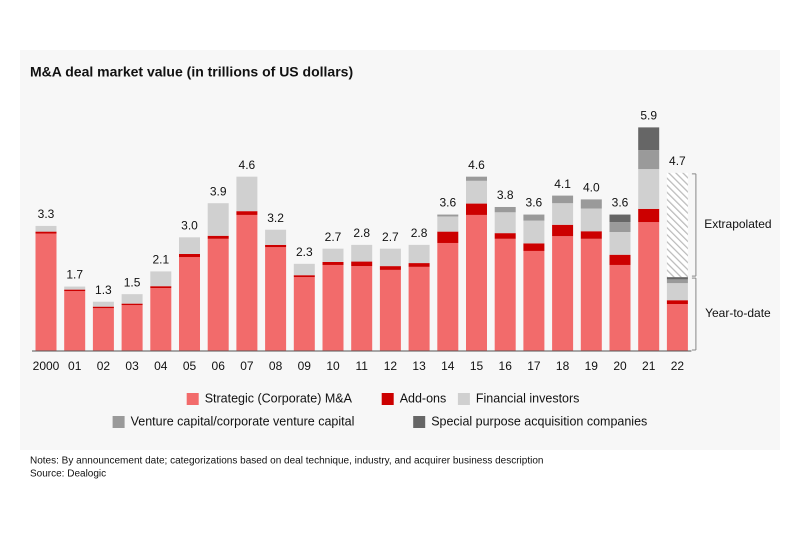  What do you see at coordinates (592, 366) in the screenshot?
I see `x-tick-label: 19` at bounding box center [592, 366].